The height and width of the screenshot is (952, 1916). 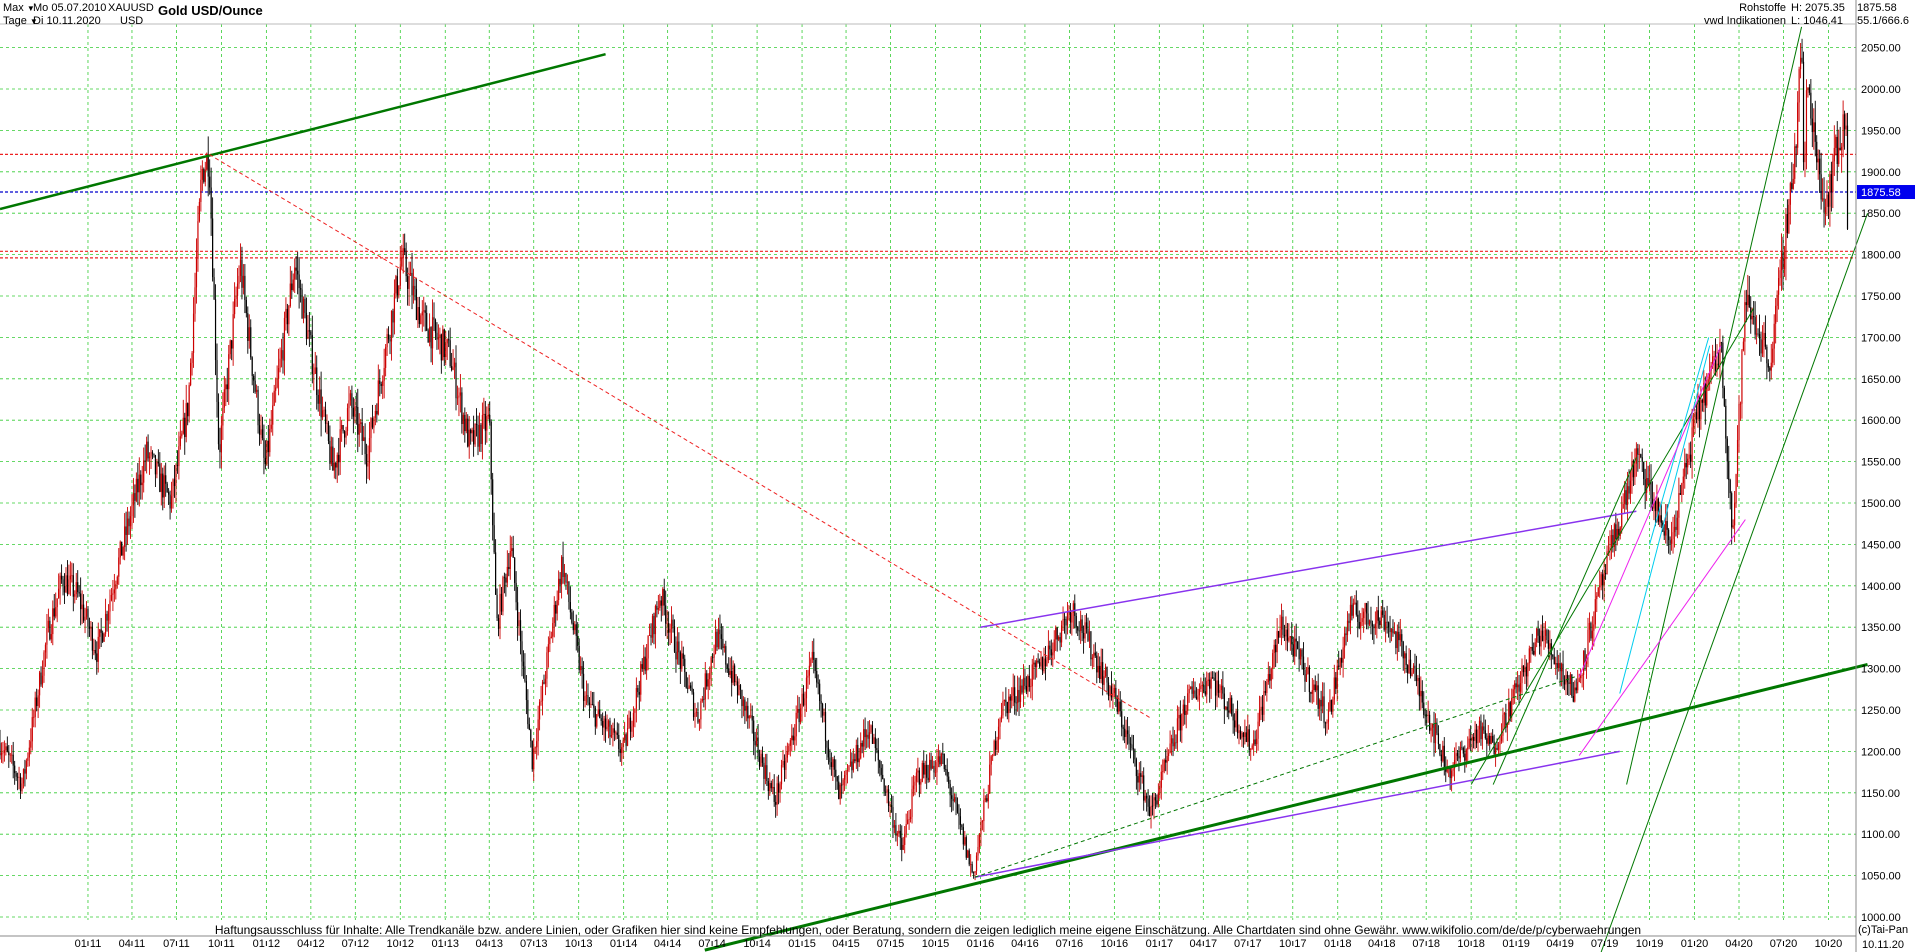 What do you see at coordinates (1338, 944) in the screenshot?
I see `x-tick-label: 01 18` at bounding box center [1338, 944].